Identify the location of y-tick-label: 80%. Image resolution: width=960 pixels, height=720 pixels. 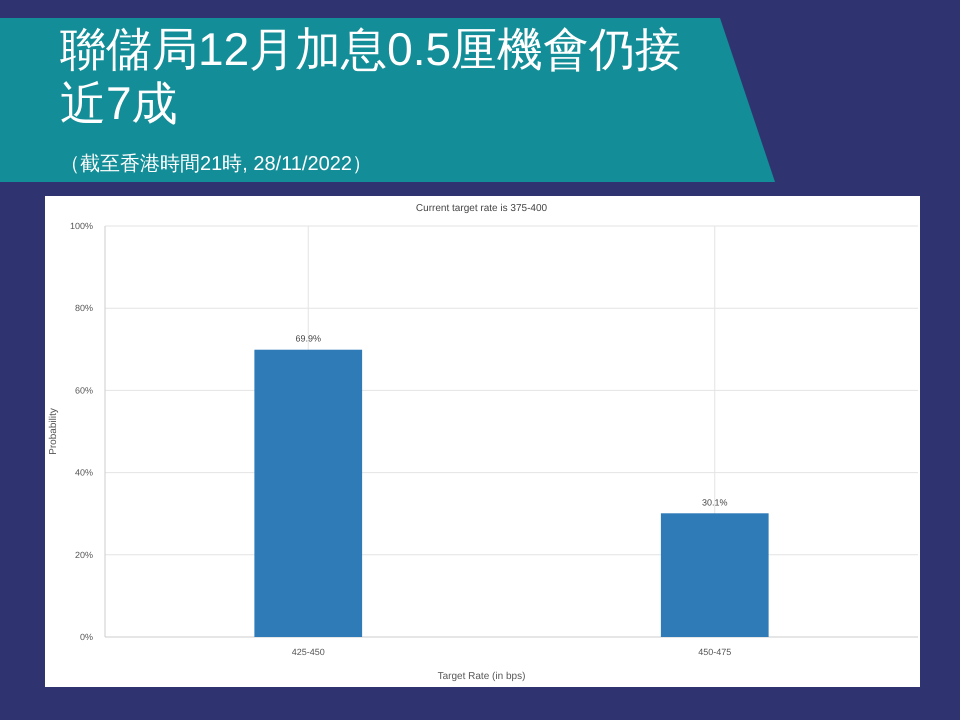
(83, 308).